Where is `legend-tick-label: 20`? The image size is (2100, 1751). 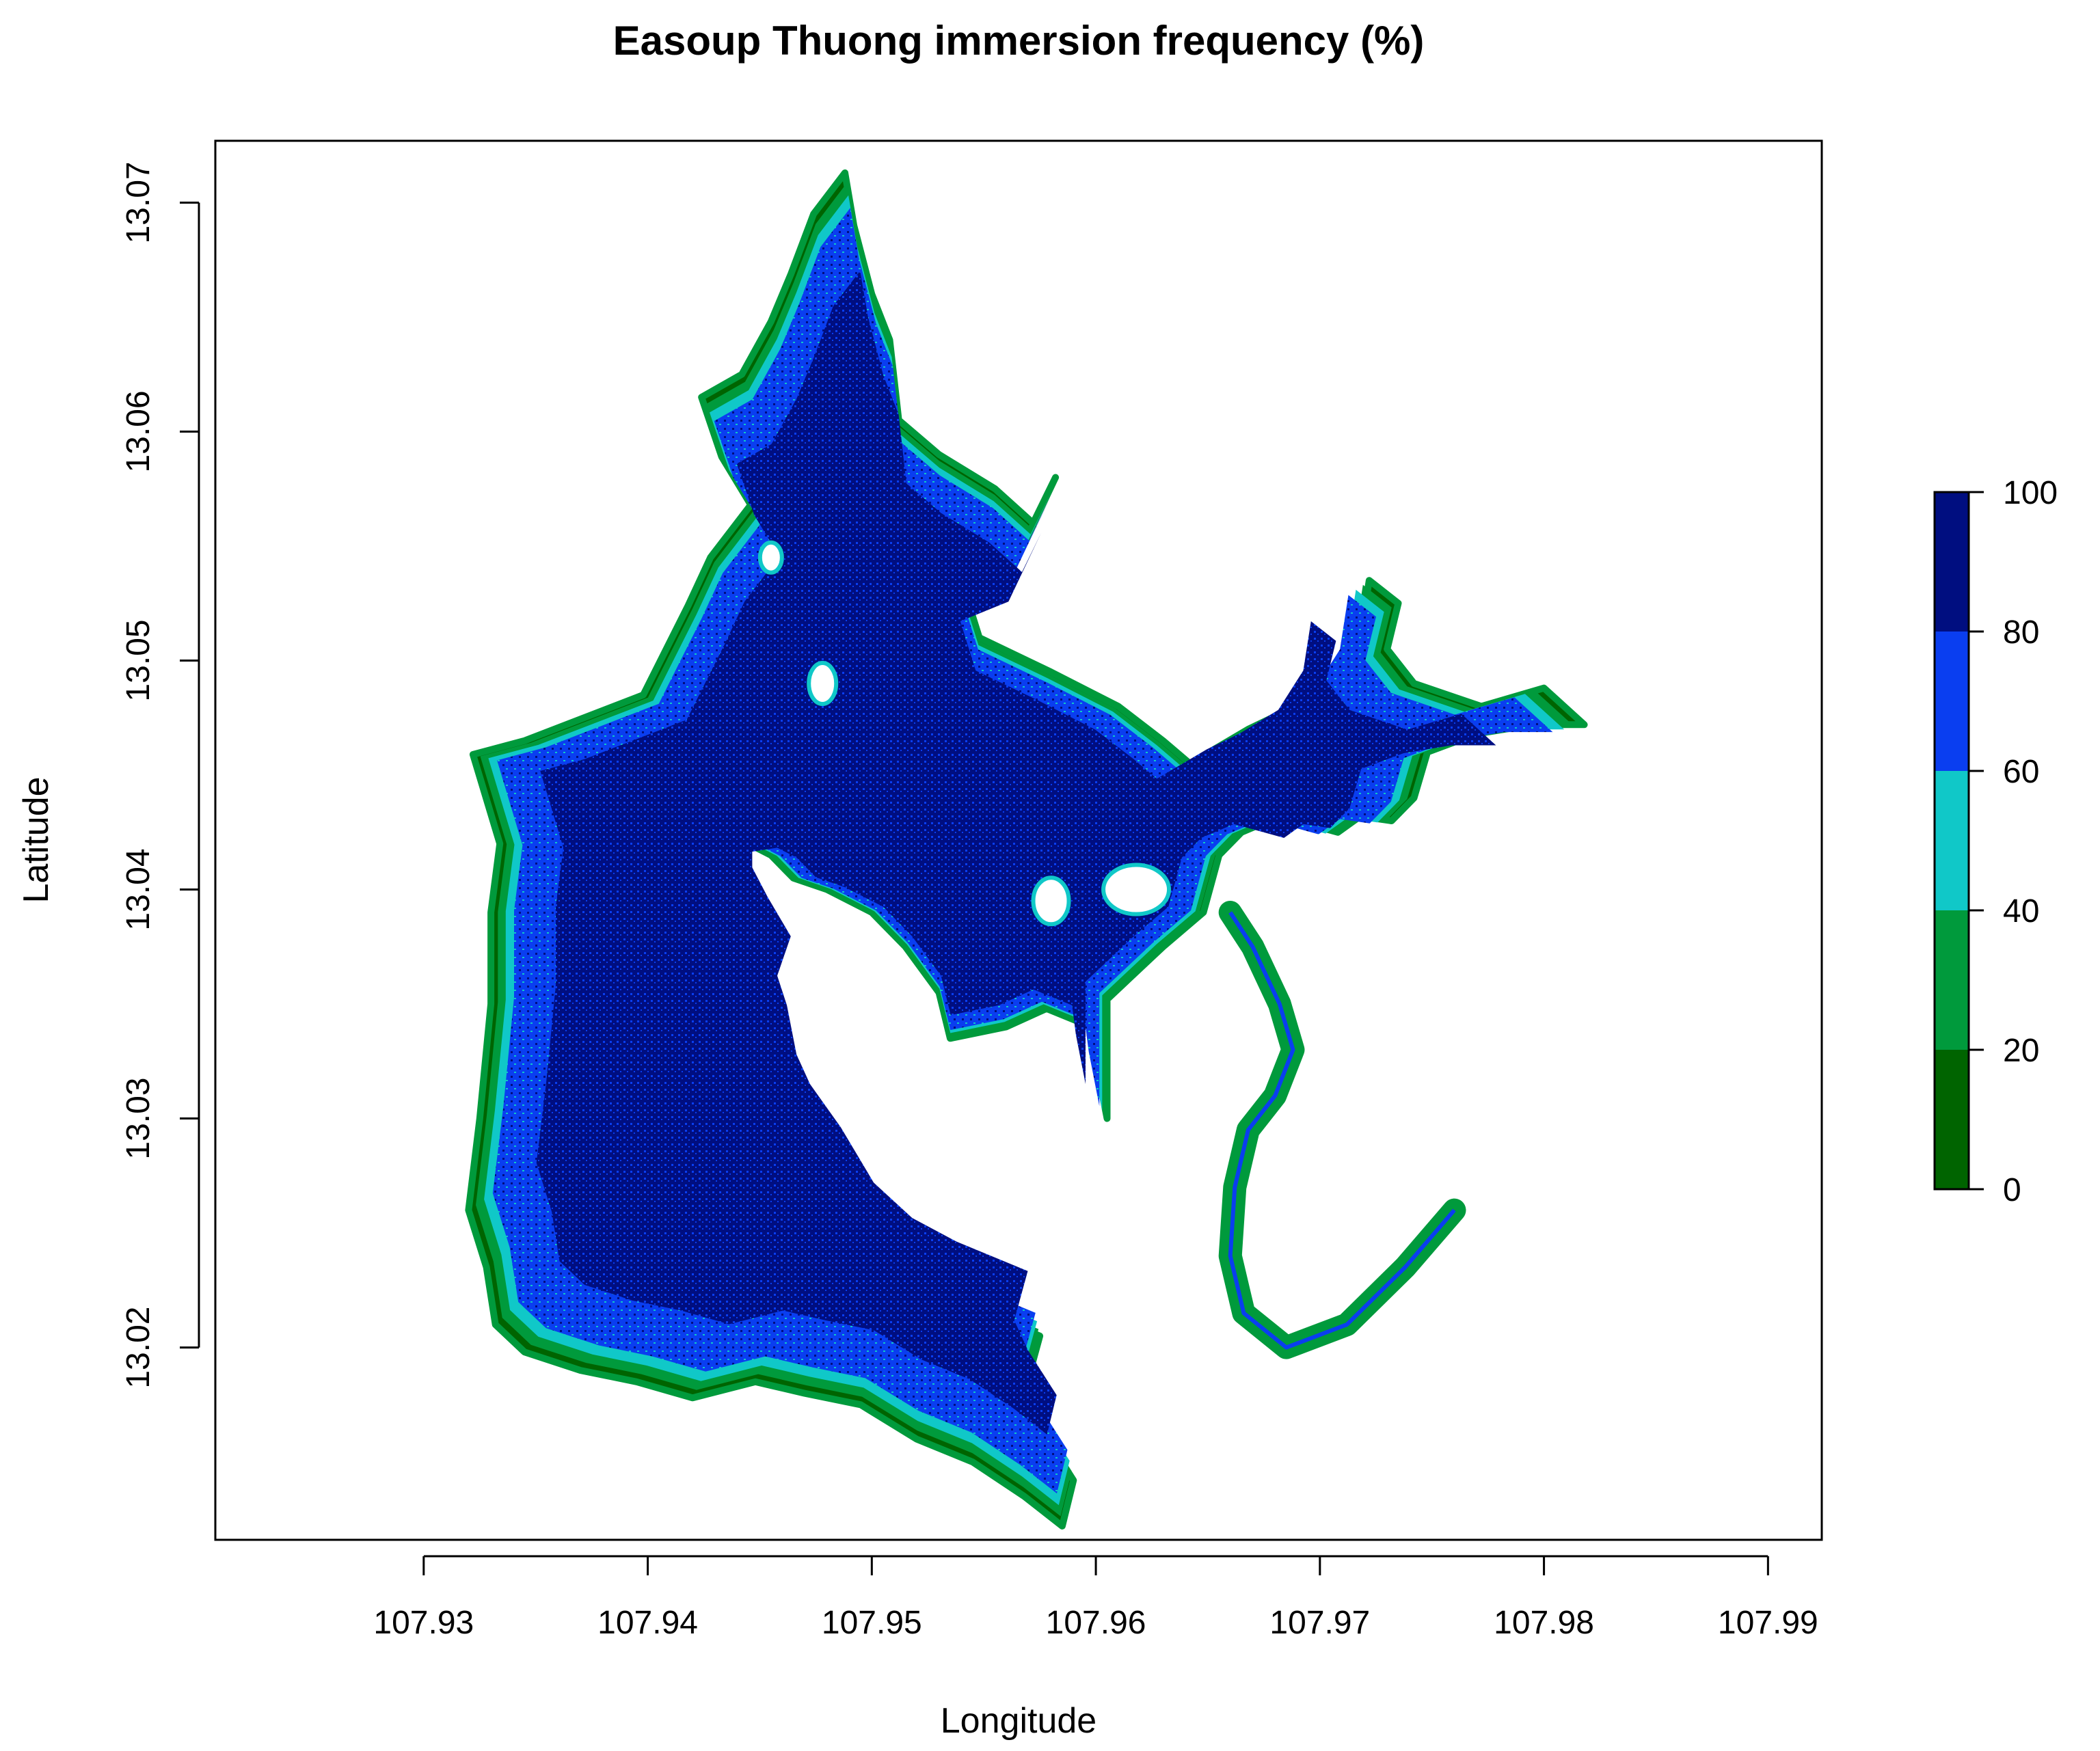
legend-tick-label: 20 is located at coordinates (2021, 1051).